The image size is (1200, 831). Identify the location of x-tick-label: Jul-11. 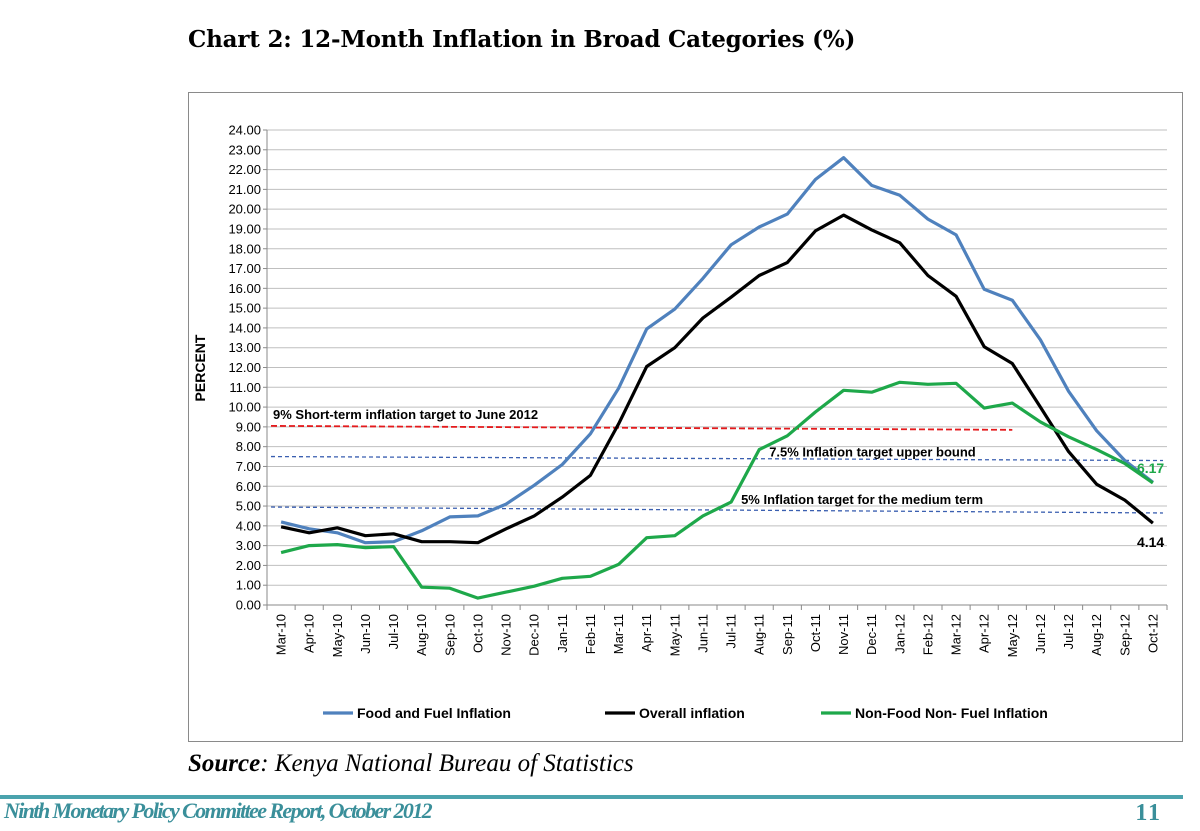
(731, 631).